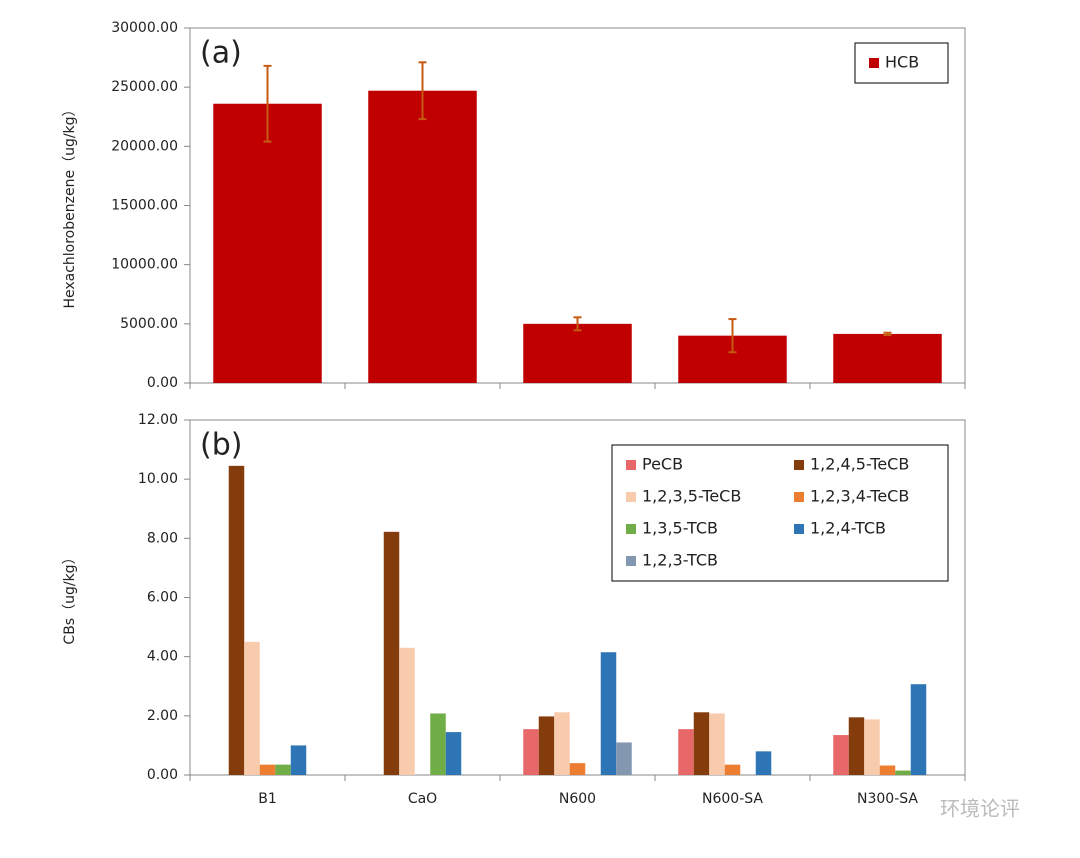 The width and height of the screenshot is (1080, 858). Describe the element at coordinates (267, 799) in the screenshot. I see `x-tick-label: B1` at that location.